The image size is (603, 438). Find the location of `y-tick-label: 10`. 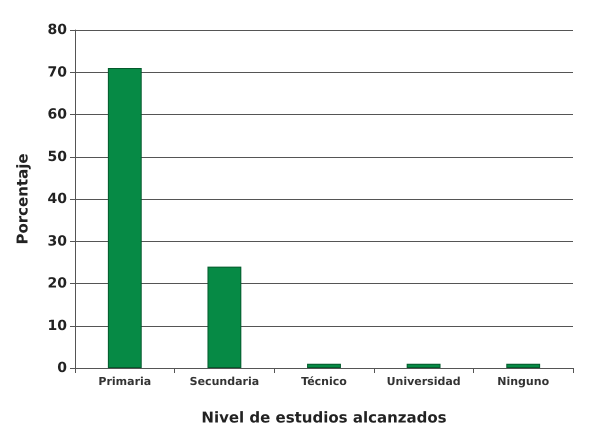

y-tick-label: 10 is located at coordinates (58, 326).